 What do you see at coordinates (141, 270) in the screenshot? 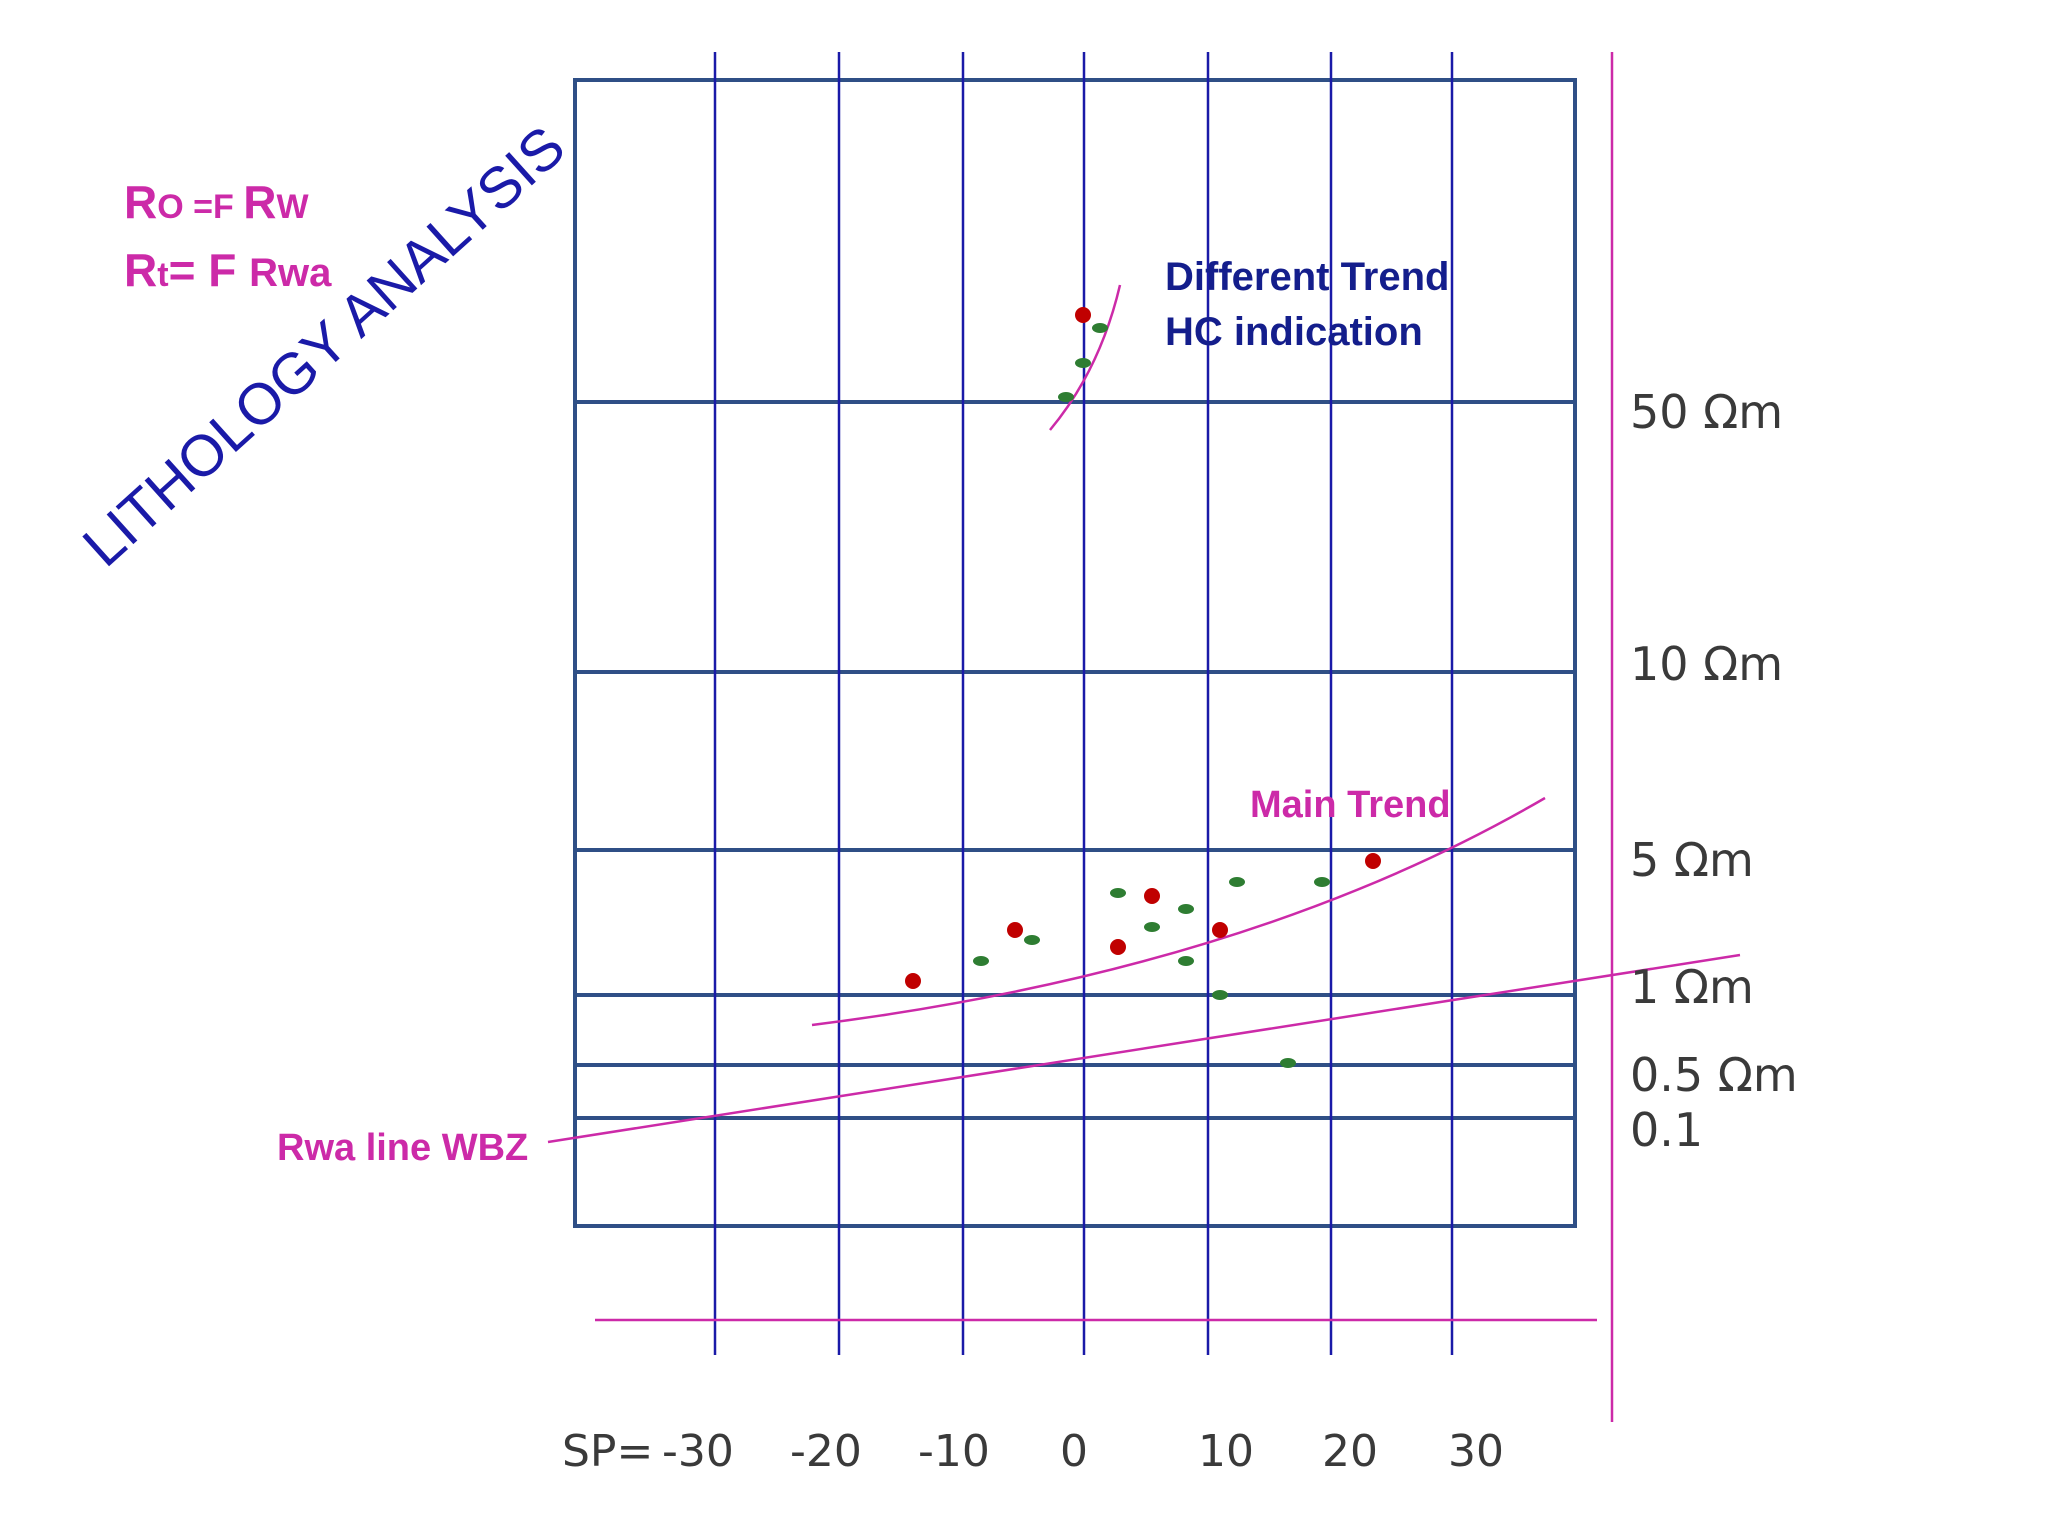
I see `eq-rt-lhs: R` at bounding box center [141, 270].